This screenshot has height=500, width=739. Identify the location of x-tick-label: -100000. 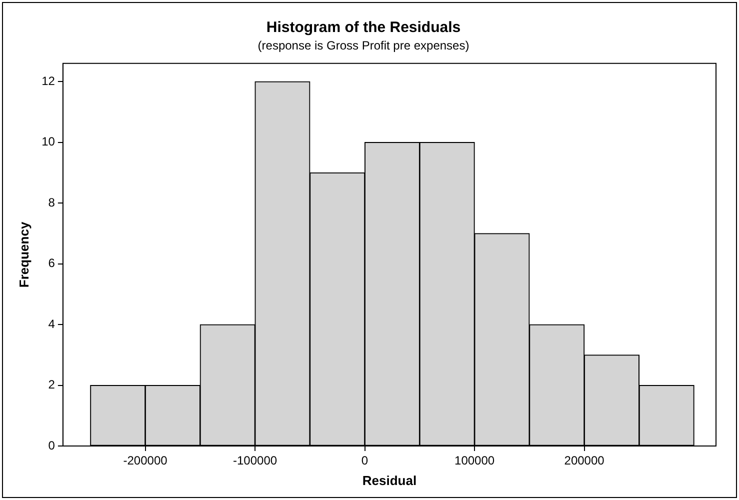
(255, 461).